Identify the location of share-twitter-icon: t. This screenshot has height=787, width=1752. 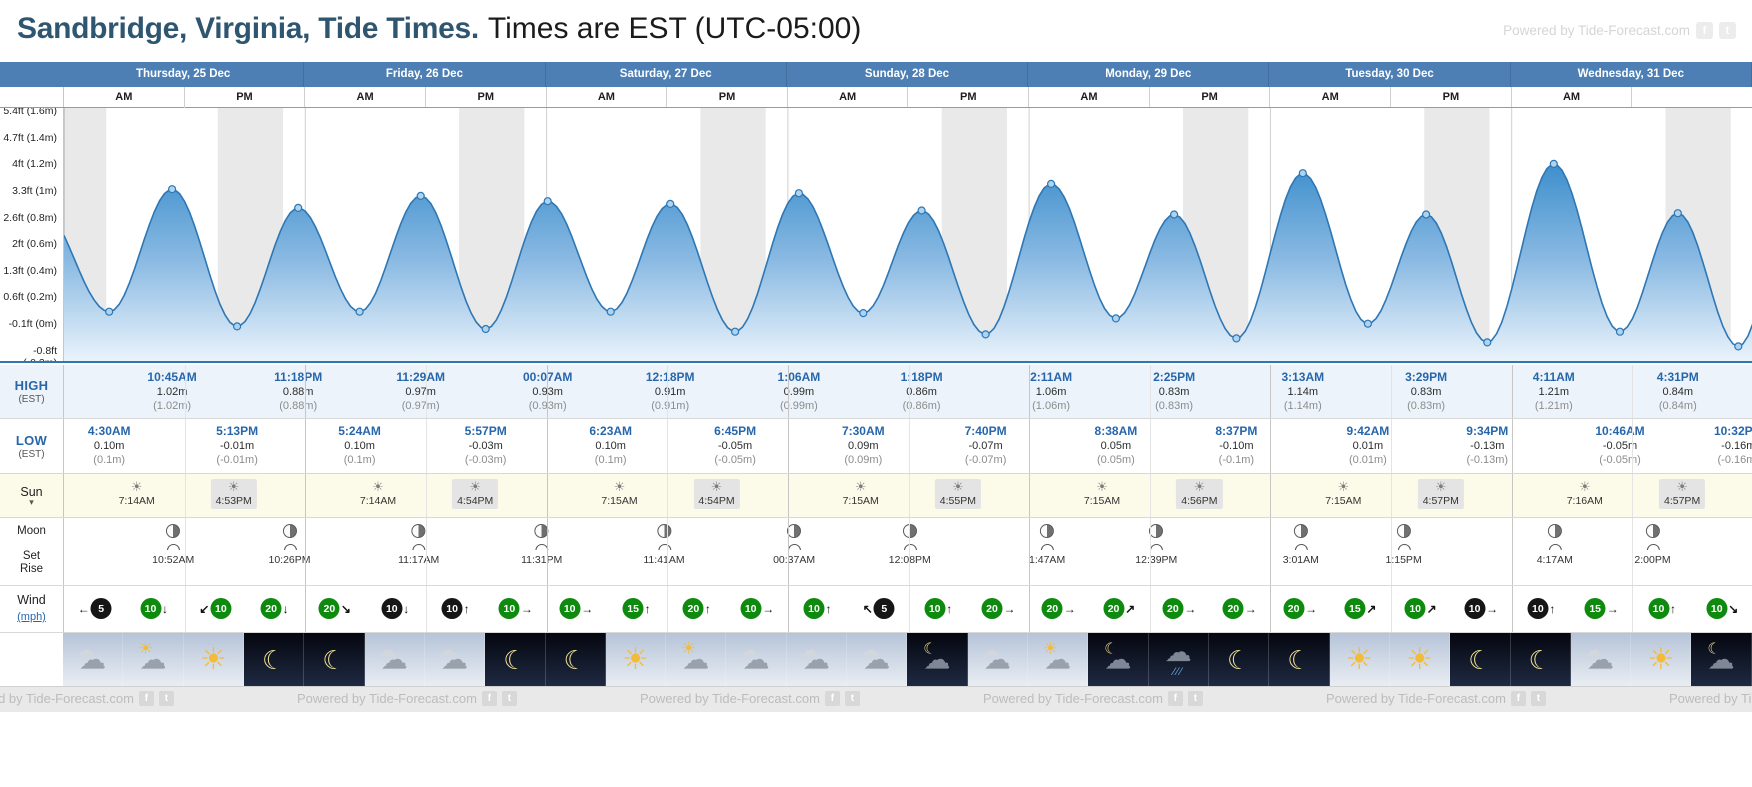
(1727, 30).